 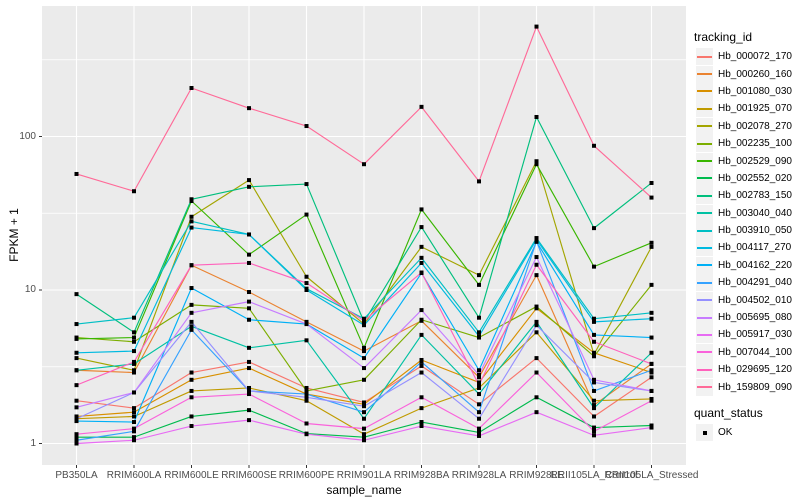 What do you see at coordinates (14, 235) in the screenshot?
I see `y-axis-title: FPKM + 1` at bounding box center [14, 235].